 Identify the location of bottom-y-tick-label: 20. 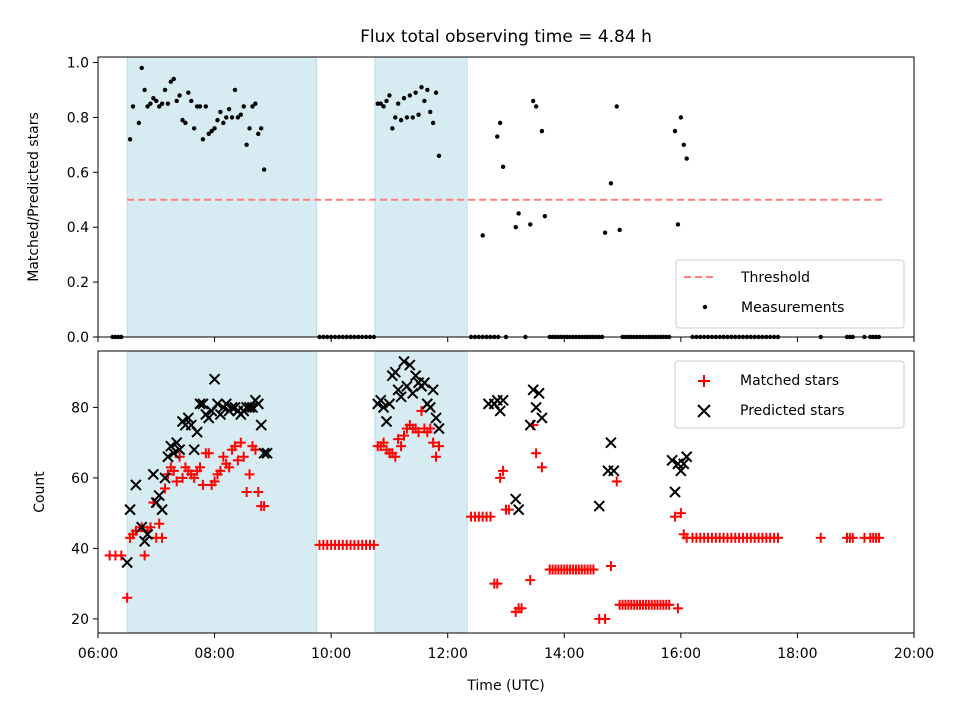
(80, 620).